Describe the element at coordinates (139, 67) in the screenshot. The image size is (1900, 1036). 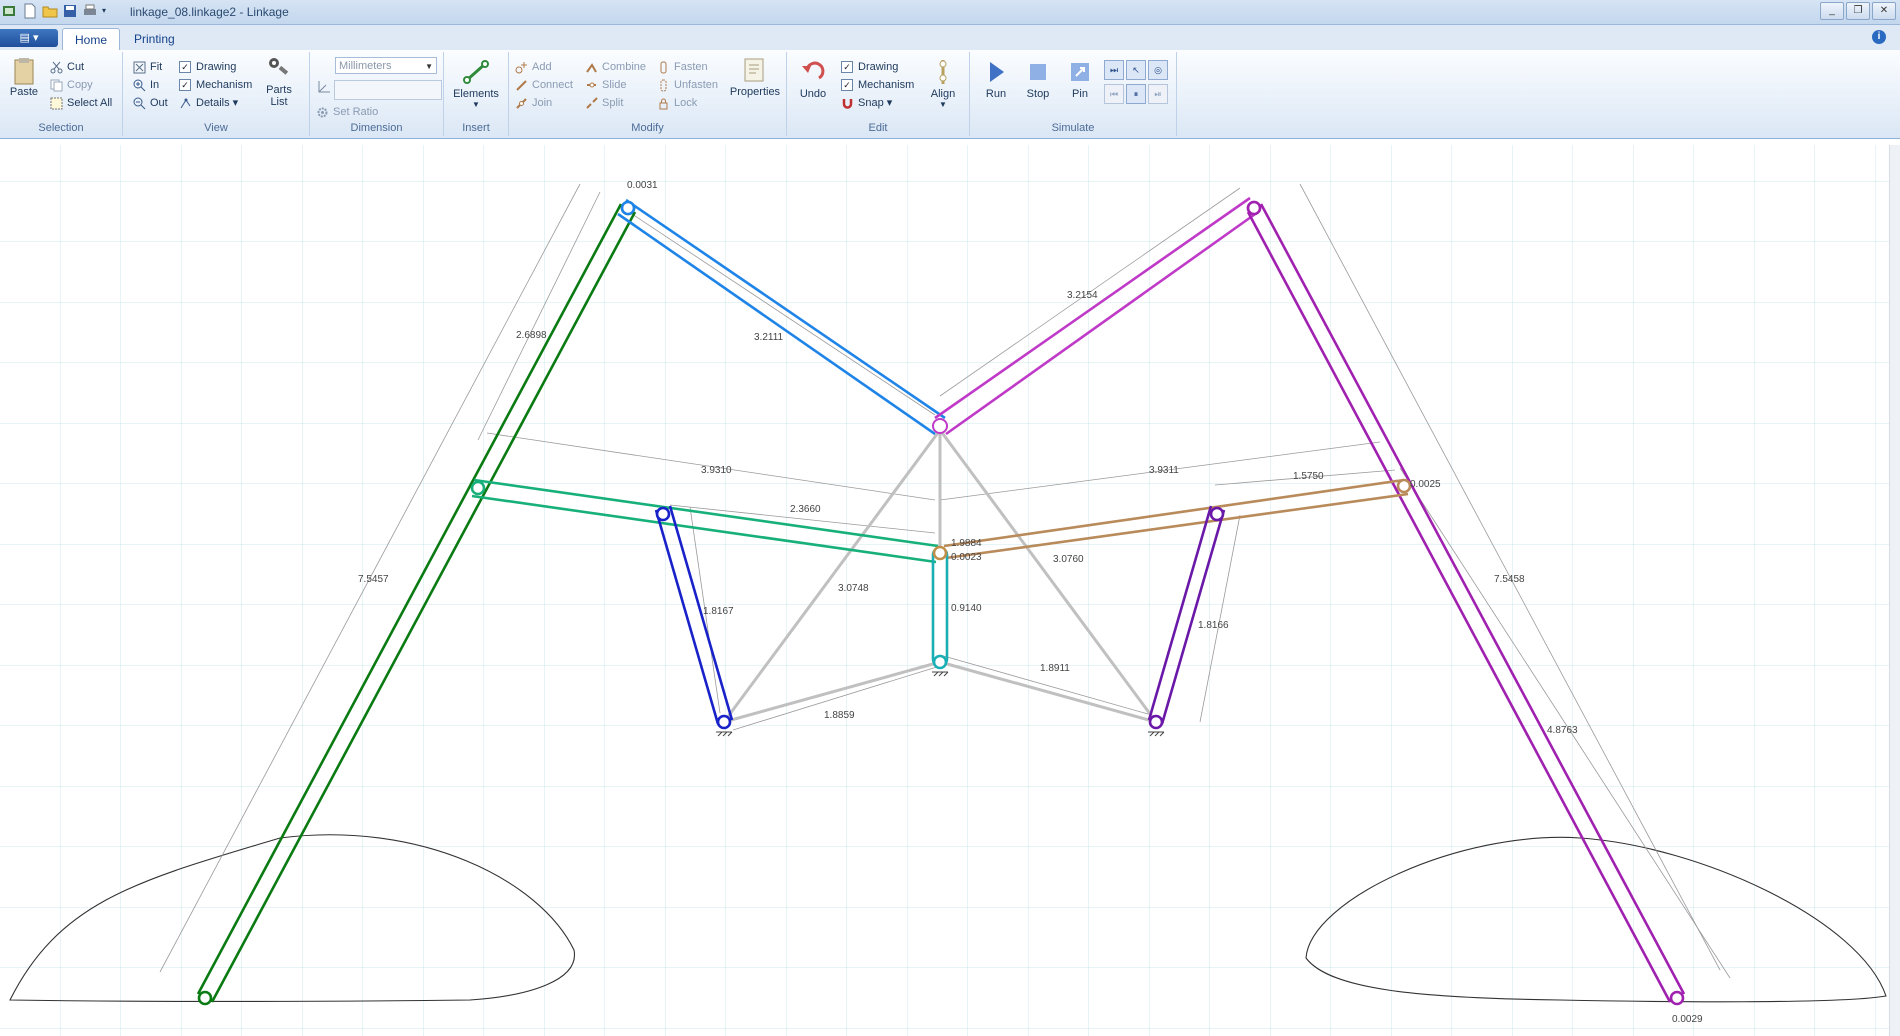
I see `fit-icon` at that location.